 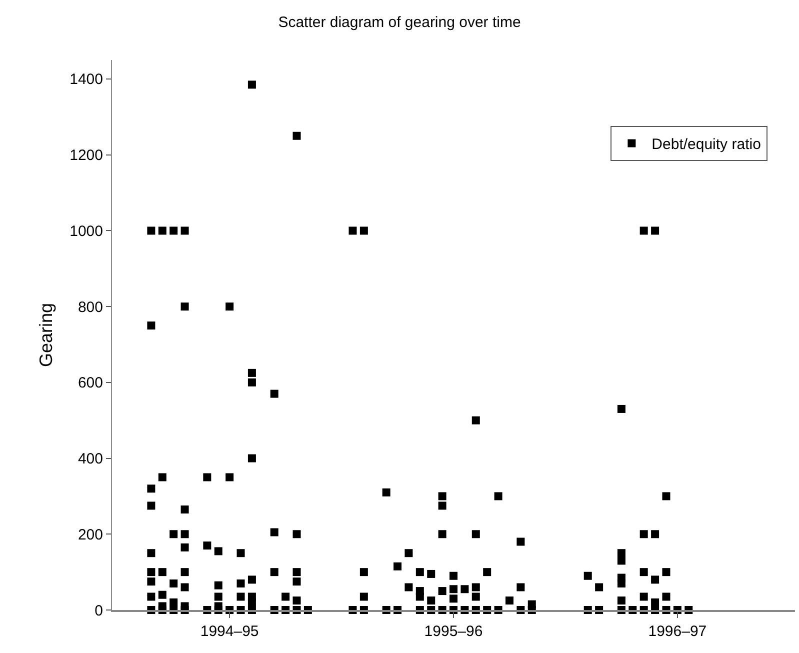 I want to click on y-tick-label: 400, so click(x=90, y=459).